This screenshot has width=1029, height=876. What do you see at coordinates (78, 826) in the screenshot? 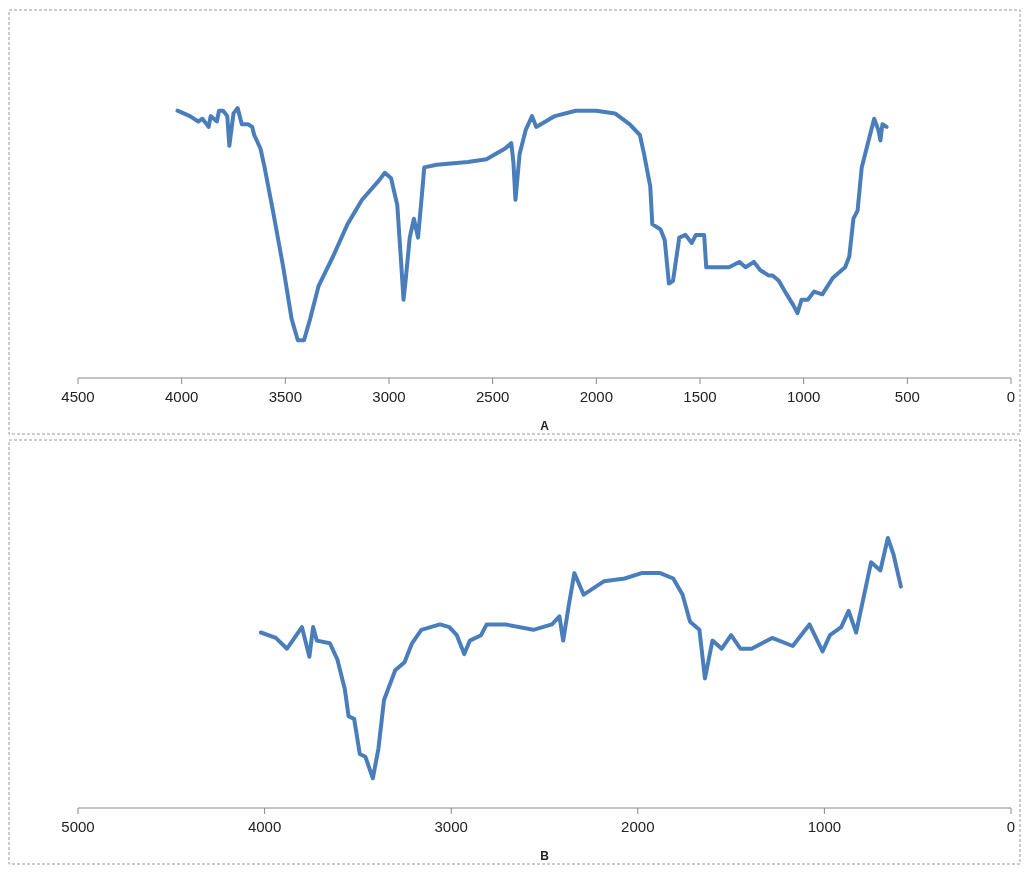
I see `x-tick-label: 5000` at bounding box center [78, 826].